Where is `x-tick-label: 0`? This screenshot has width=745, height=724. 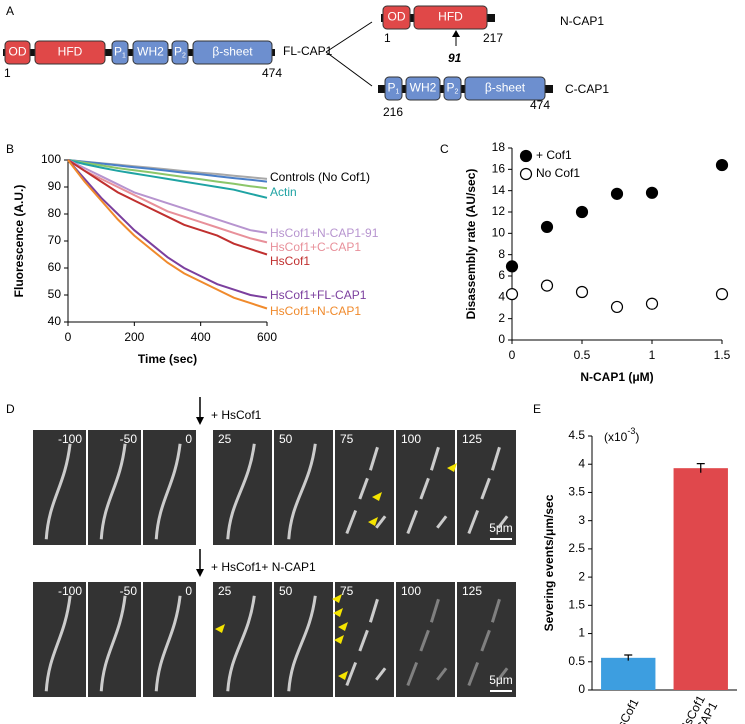 x-tick-label: 0 is located at coordinates (68, 337).